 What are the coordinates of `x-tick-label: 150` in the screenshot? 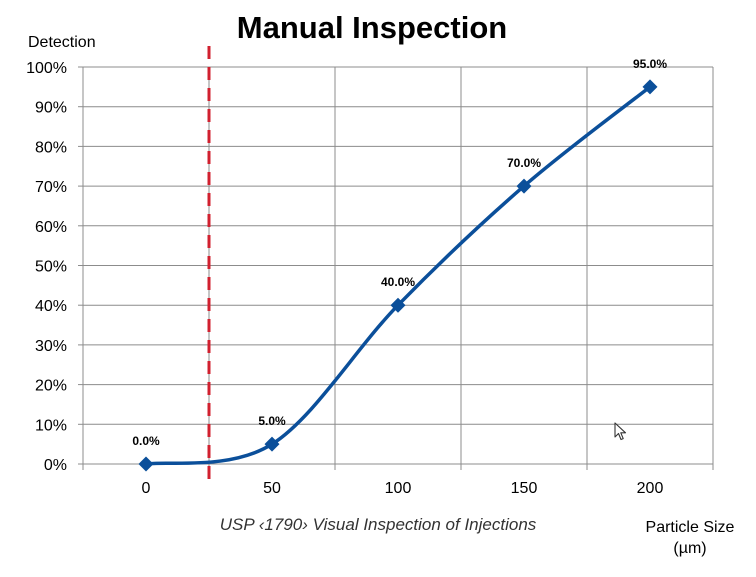 It's located at (524, 488).